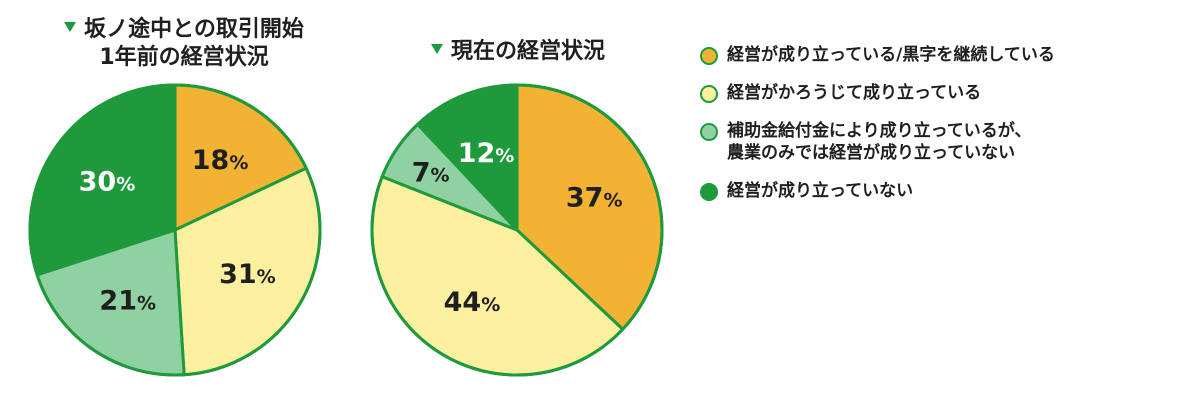 This screenshot has height=400, width=1200. What do you see at coordinates (945, 191) in the screenshot?
I see `legend-item-not-viable: 経営が成り立っていない` at bounding box center [945, 191].